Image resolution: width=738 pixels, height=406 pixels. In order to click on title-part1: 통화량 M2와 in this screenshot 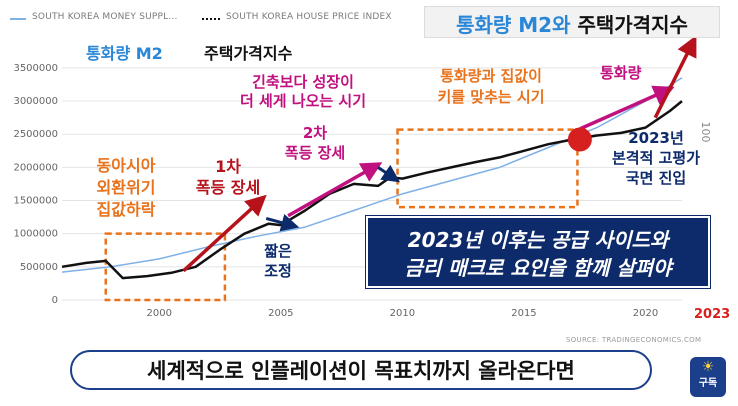, I will do `click(513, 25)`.